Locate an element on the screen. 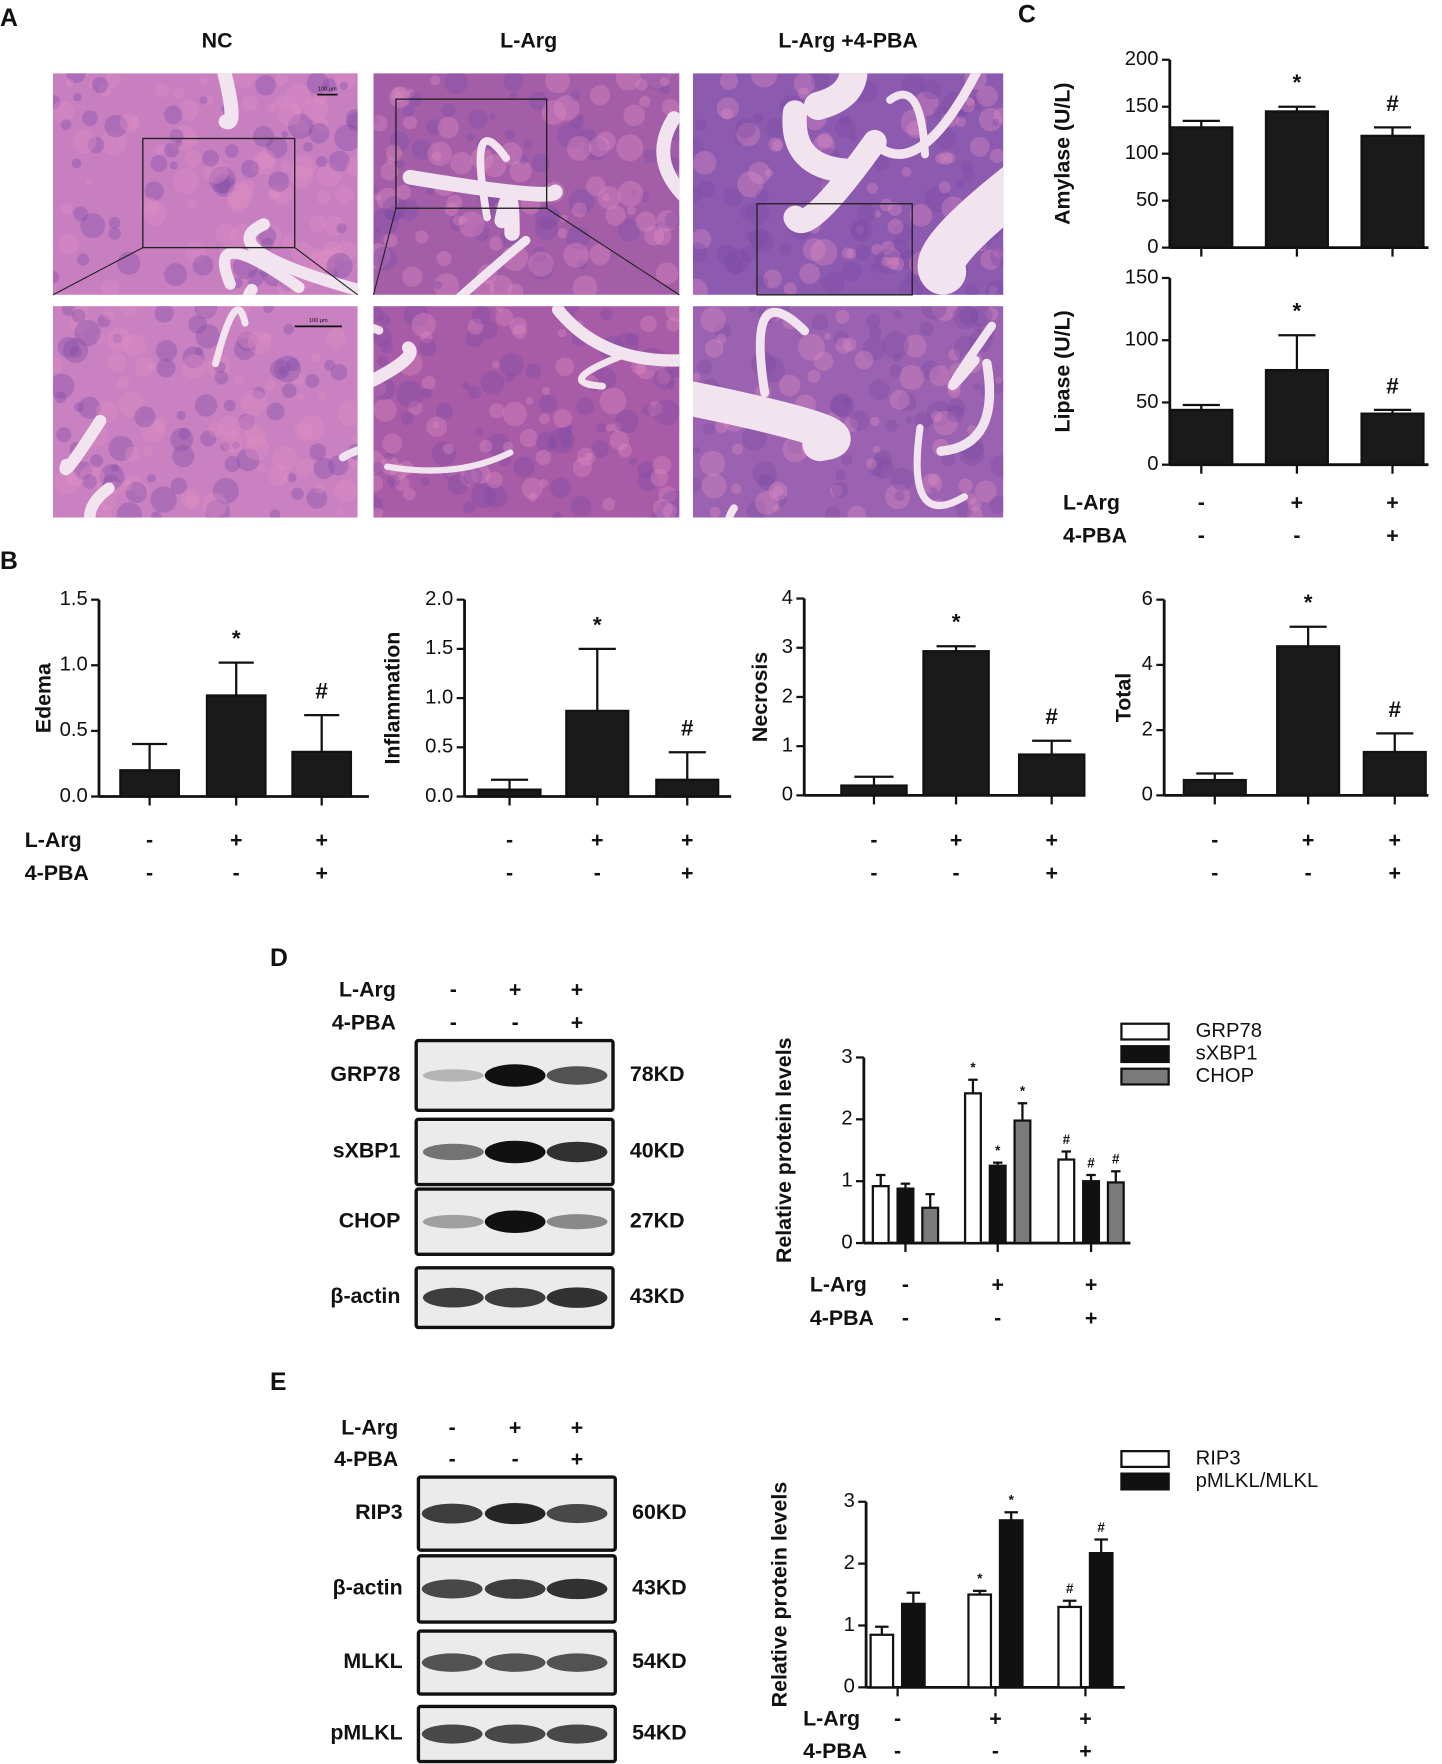 The image size is (1442, 1764). legend-swatch is located at coordinates (1145, 1054).